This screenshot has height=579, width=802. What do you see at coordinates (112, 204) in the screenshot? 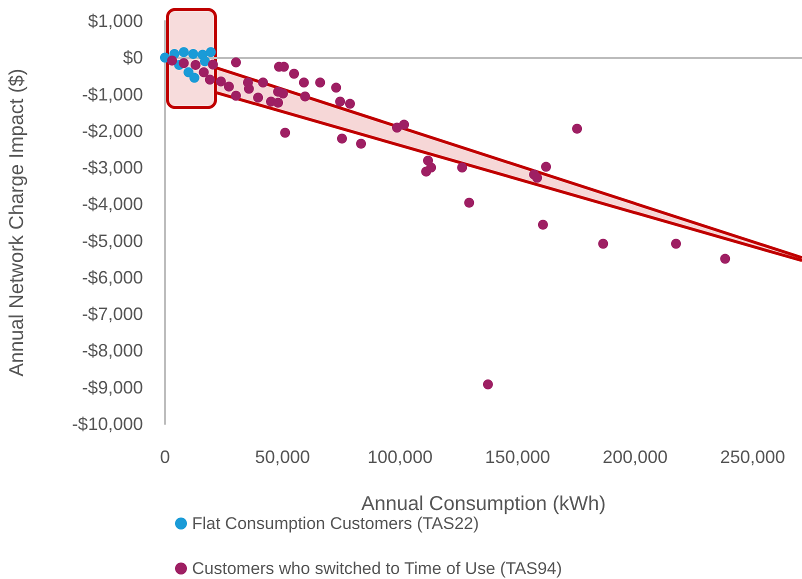
I see `y-tick-label: -$4,000` at bounding box center [112, 204].